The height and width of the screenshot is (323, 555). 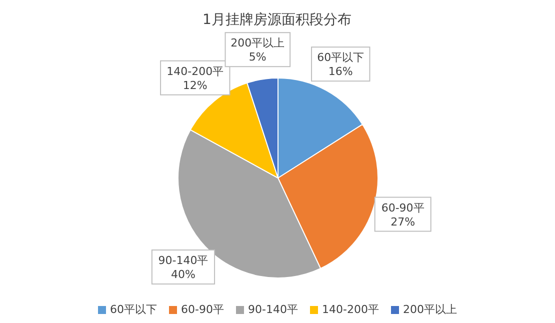 I want to click on data-label: 16%, so click(x=340, y=71).